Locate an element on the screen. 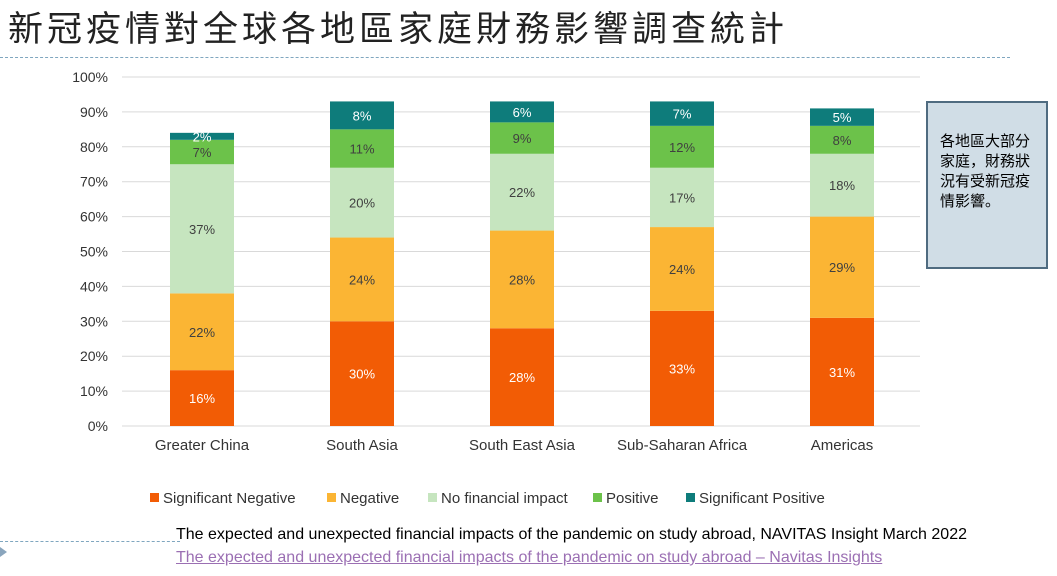 The height and width of the screenshot is (576, 1057). x-tick-label: Americas is located at coordinates (842, 445).